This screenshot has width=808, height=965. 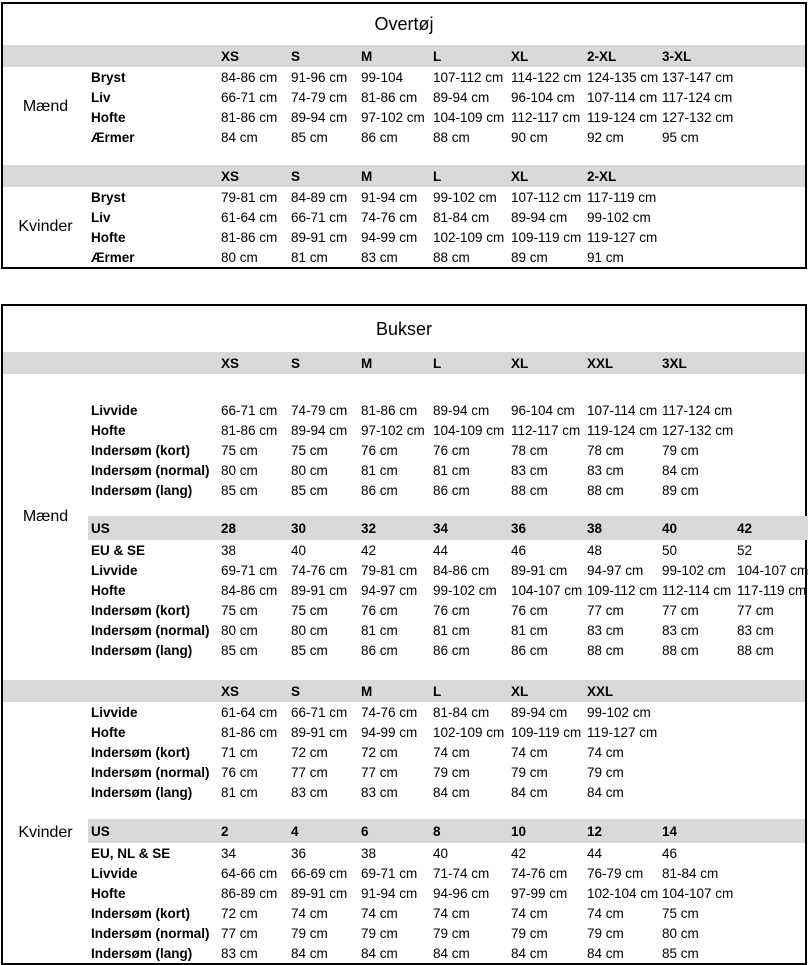 What do you see at coordinates (677, 56) in the screenshot?
I see `size-header-cell: 3-XL` at bounding box center [677, 56].